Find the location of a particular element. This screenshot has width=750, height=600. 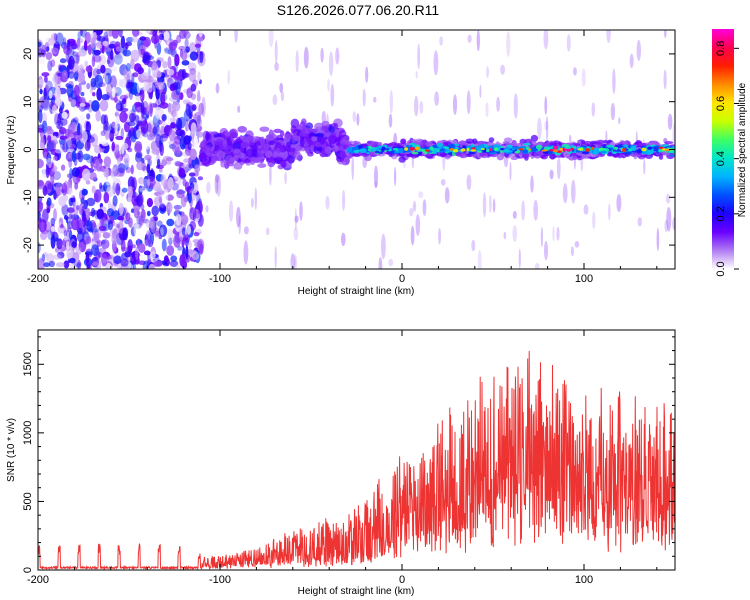

spectrogram-y-axis-label: Frequency (Hz) is located at coordinates (11, 150).